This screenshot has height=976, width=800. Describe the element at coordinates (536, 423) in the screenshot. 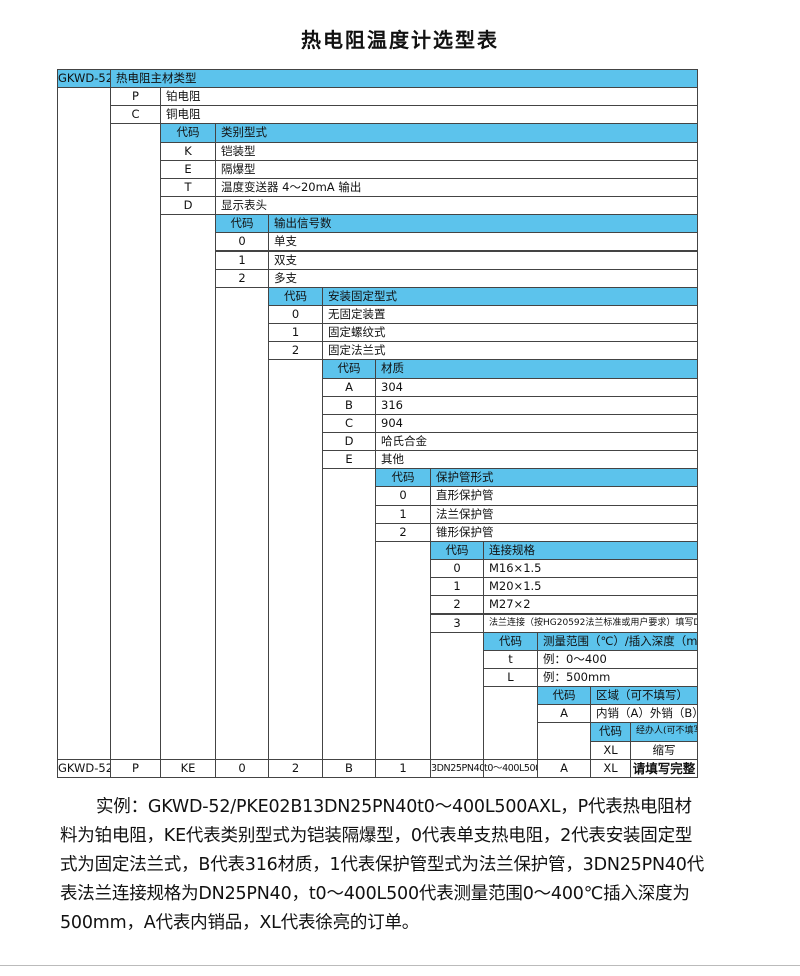

I see `option-desc: 904` at that location.